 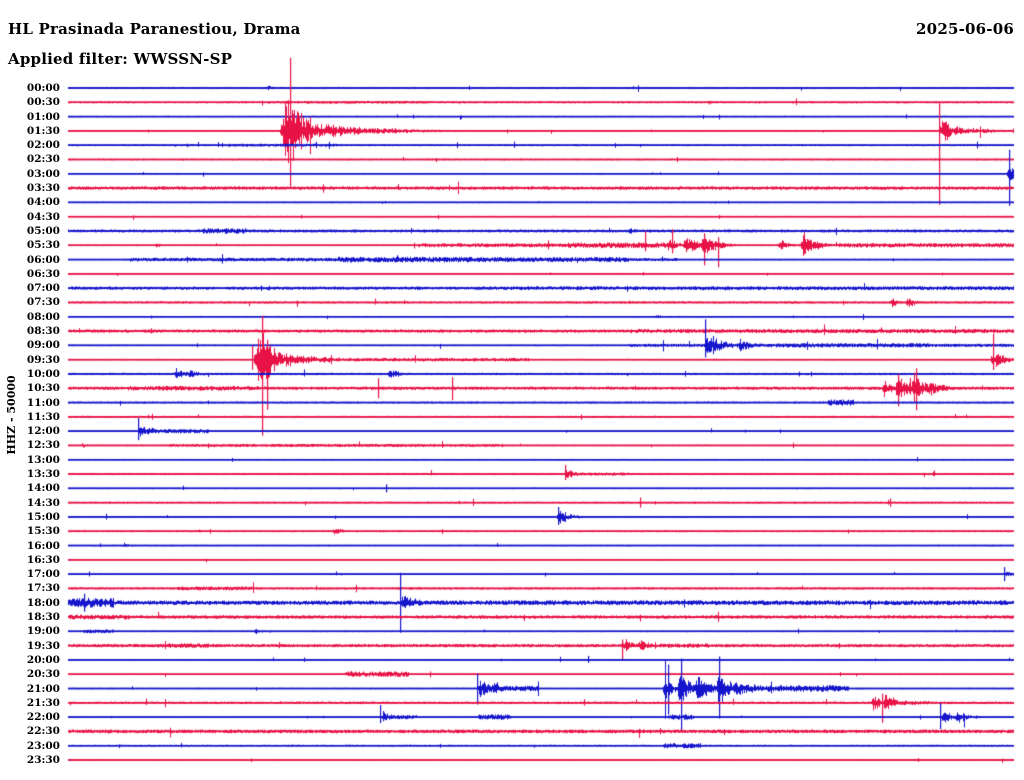 I want to click on time-label-1800: 18:00, so click(x=43, y=602).